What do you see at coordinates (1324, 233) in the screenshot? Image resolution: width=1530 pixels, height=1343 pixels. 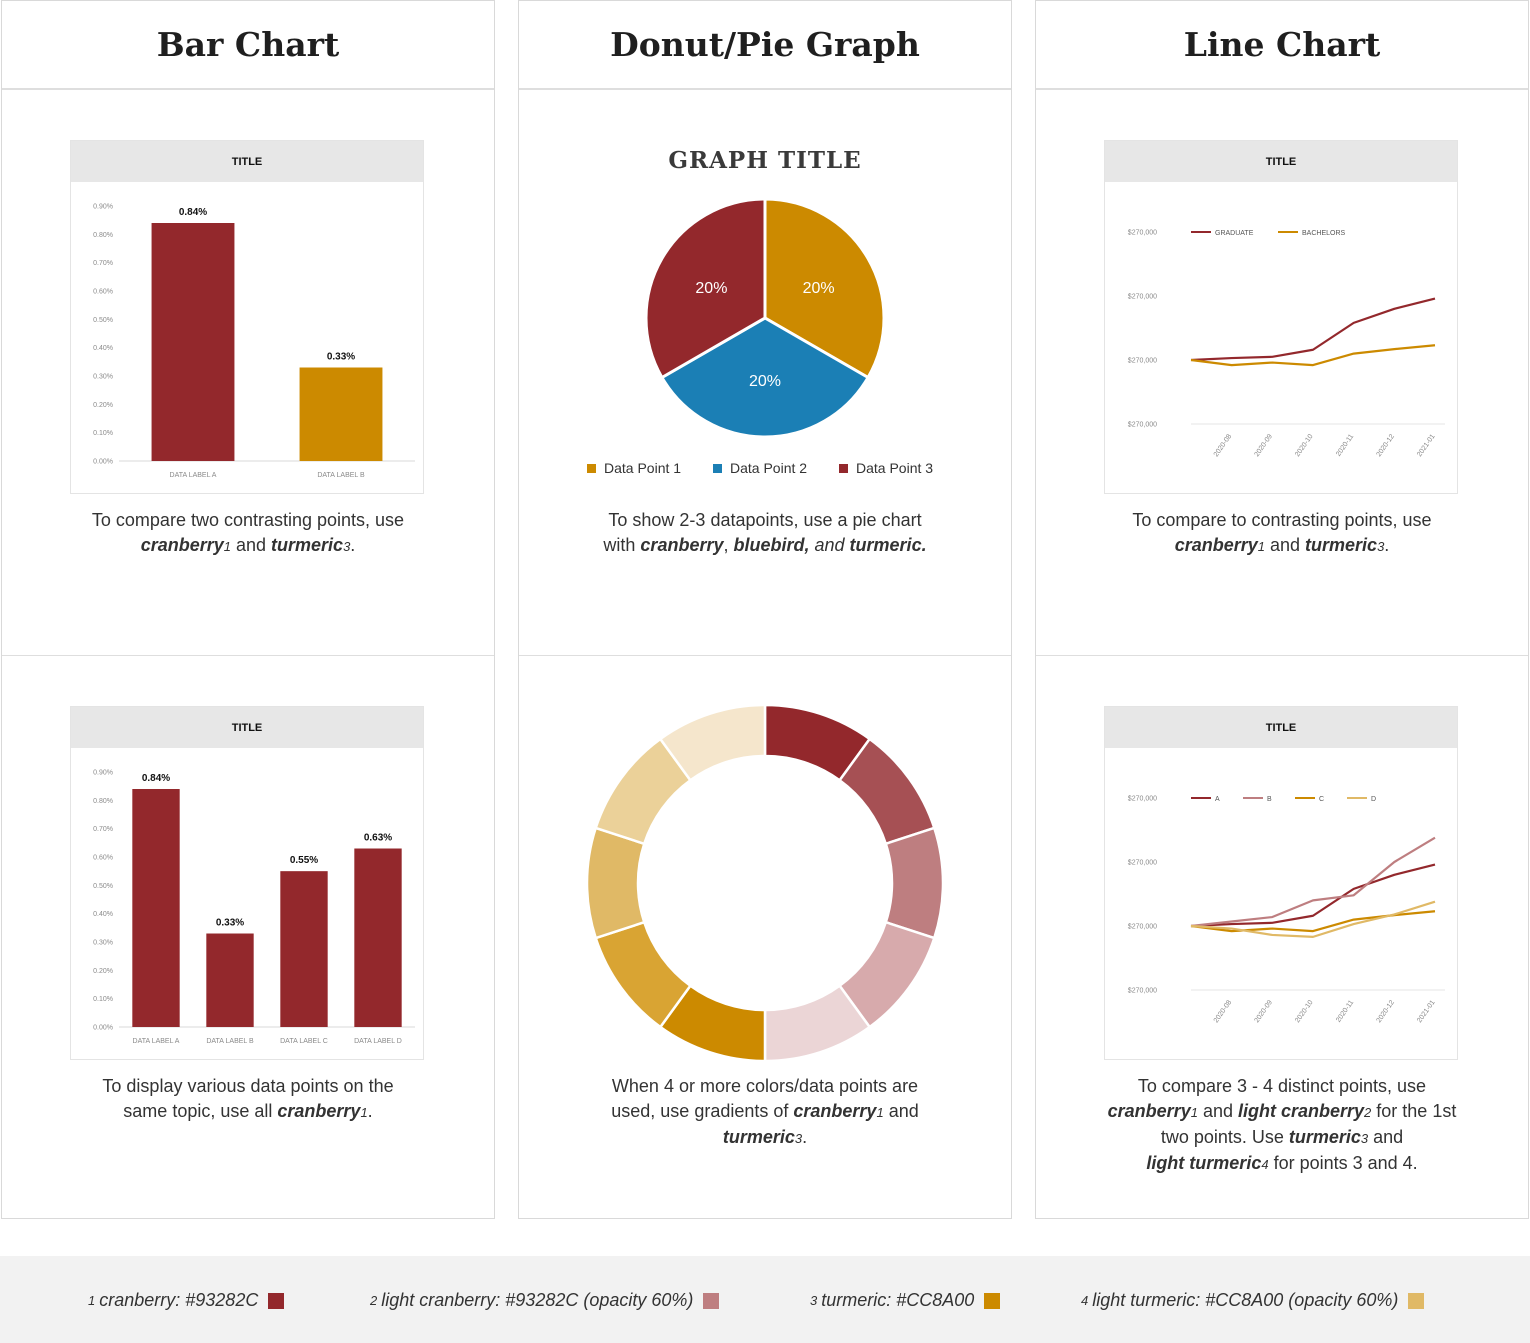 I see `legend-label: BACHELORS` at bounding box center [1324, 233].